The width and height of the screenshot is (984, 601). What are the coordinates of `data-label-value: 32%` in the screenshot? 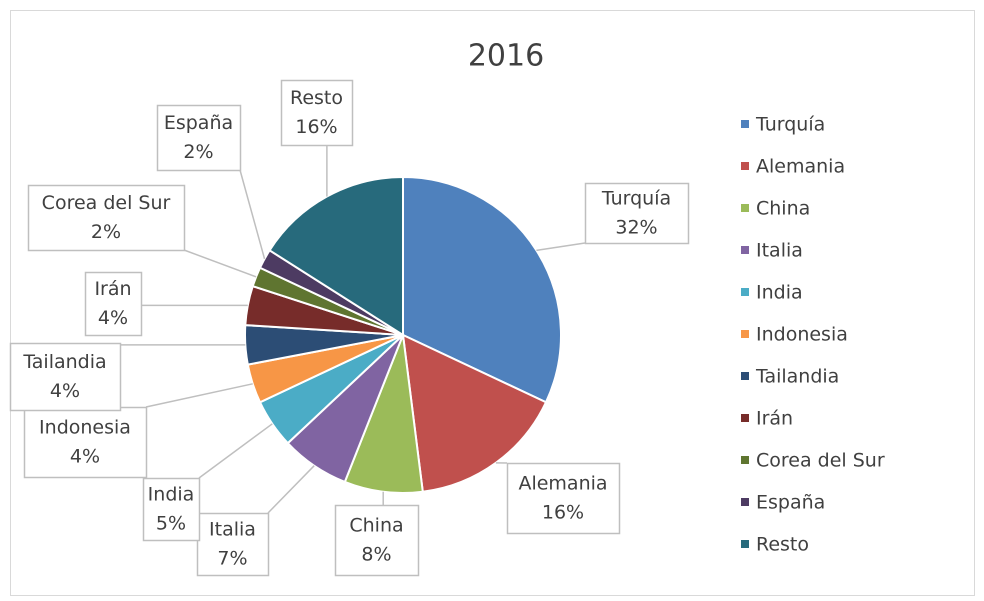 It's located at (636, 228).